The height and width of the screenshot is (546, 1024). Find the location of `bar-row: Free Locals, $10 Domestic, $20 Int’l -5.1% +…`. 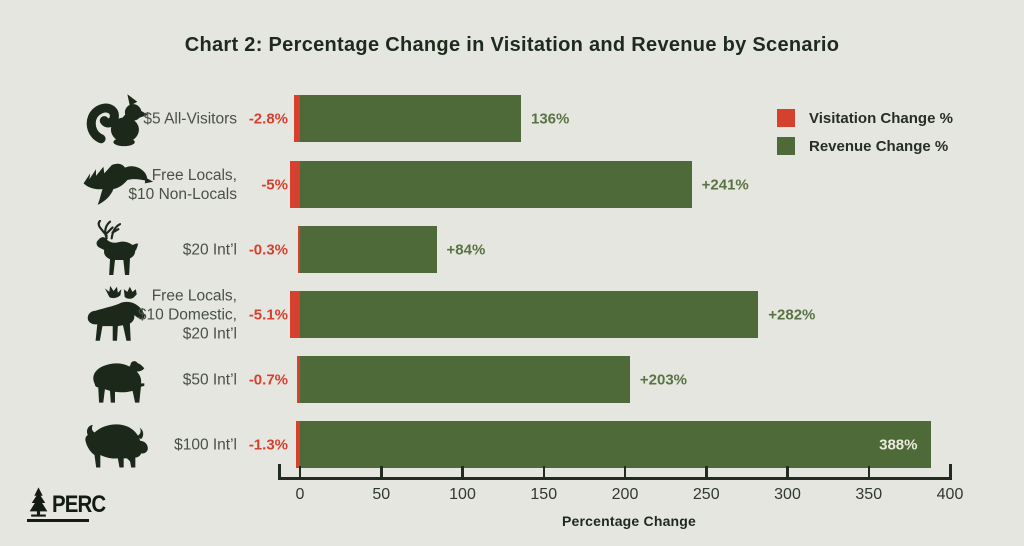

bar-row: Free Locals, $10 Domestic, $20 Int’l -5.1% +… is located at coordinates (512, 313).